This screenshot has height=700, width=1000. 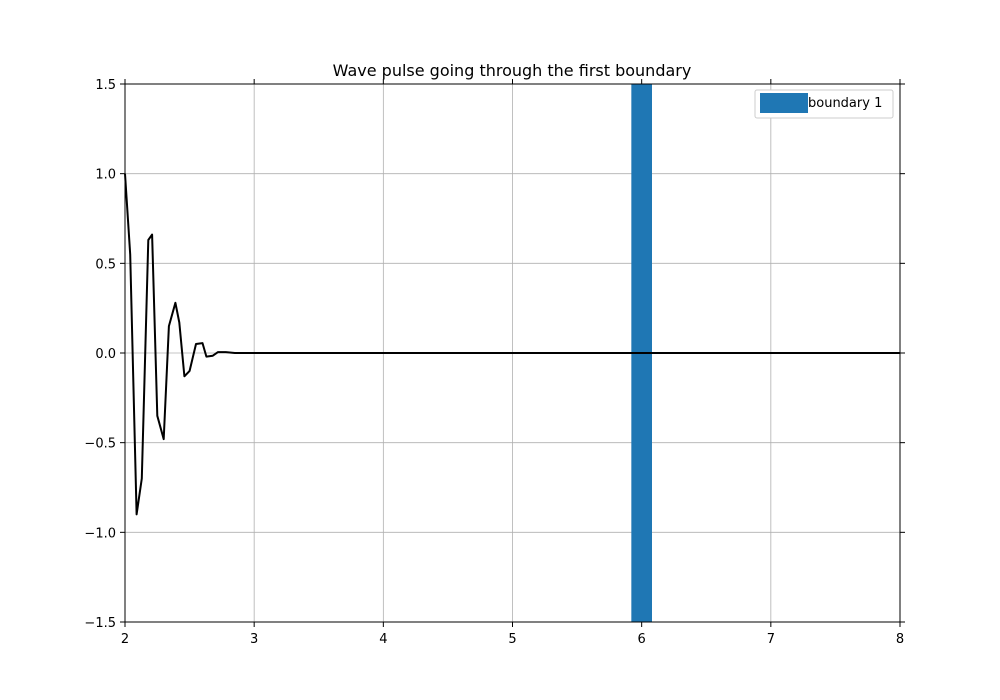 I want to click on y-tick-label: −0.5, so click(x=100, y=444).